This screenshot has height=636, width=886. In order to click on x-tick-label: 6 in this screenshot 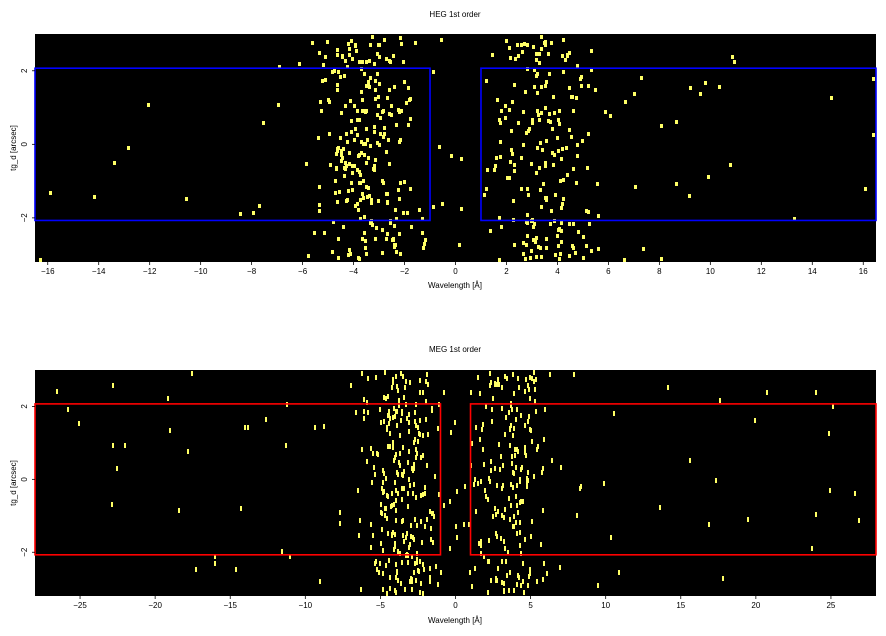, I will do `click(608, 271)`.